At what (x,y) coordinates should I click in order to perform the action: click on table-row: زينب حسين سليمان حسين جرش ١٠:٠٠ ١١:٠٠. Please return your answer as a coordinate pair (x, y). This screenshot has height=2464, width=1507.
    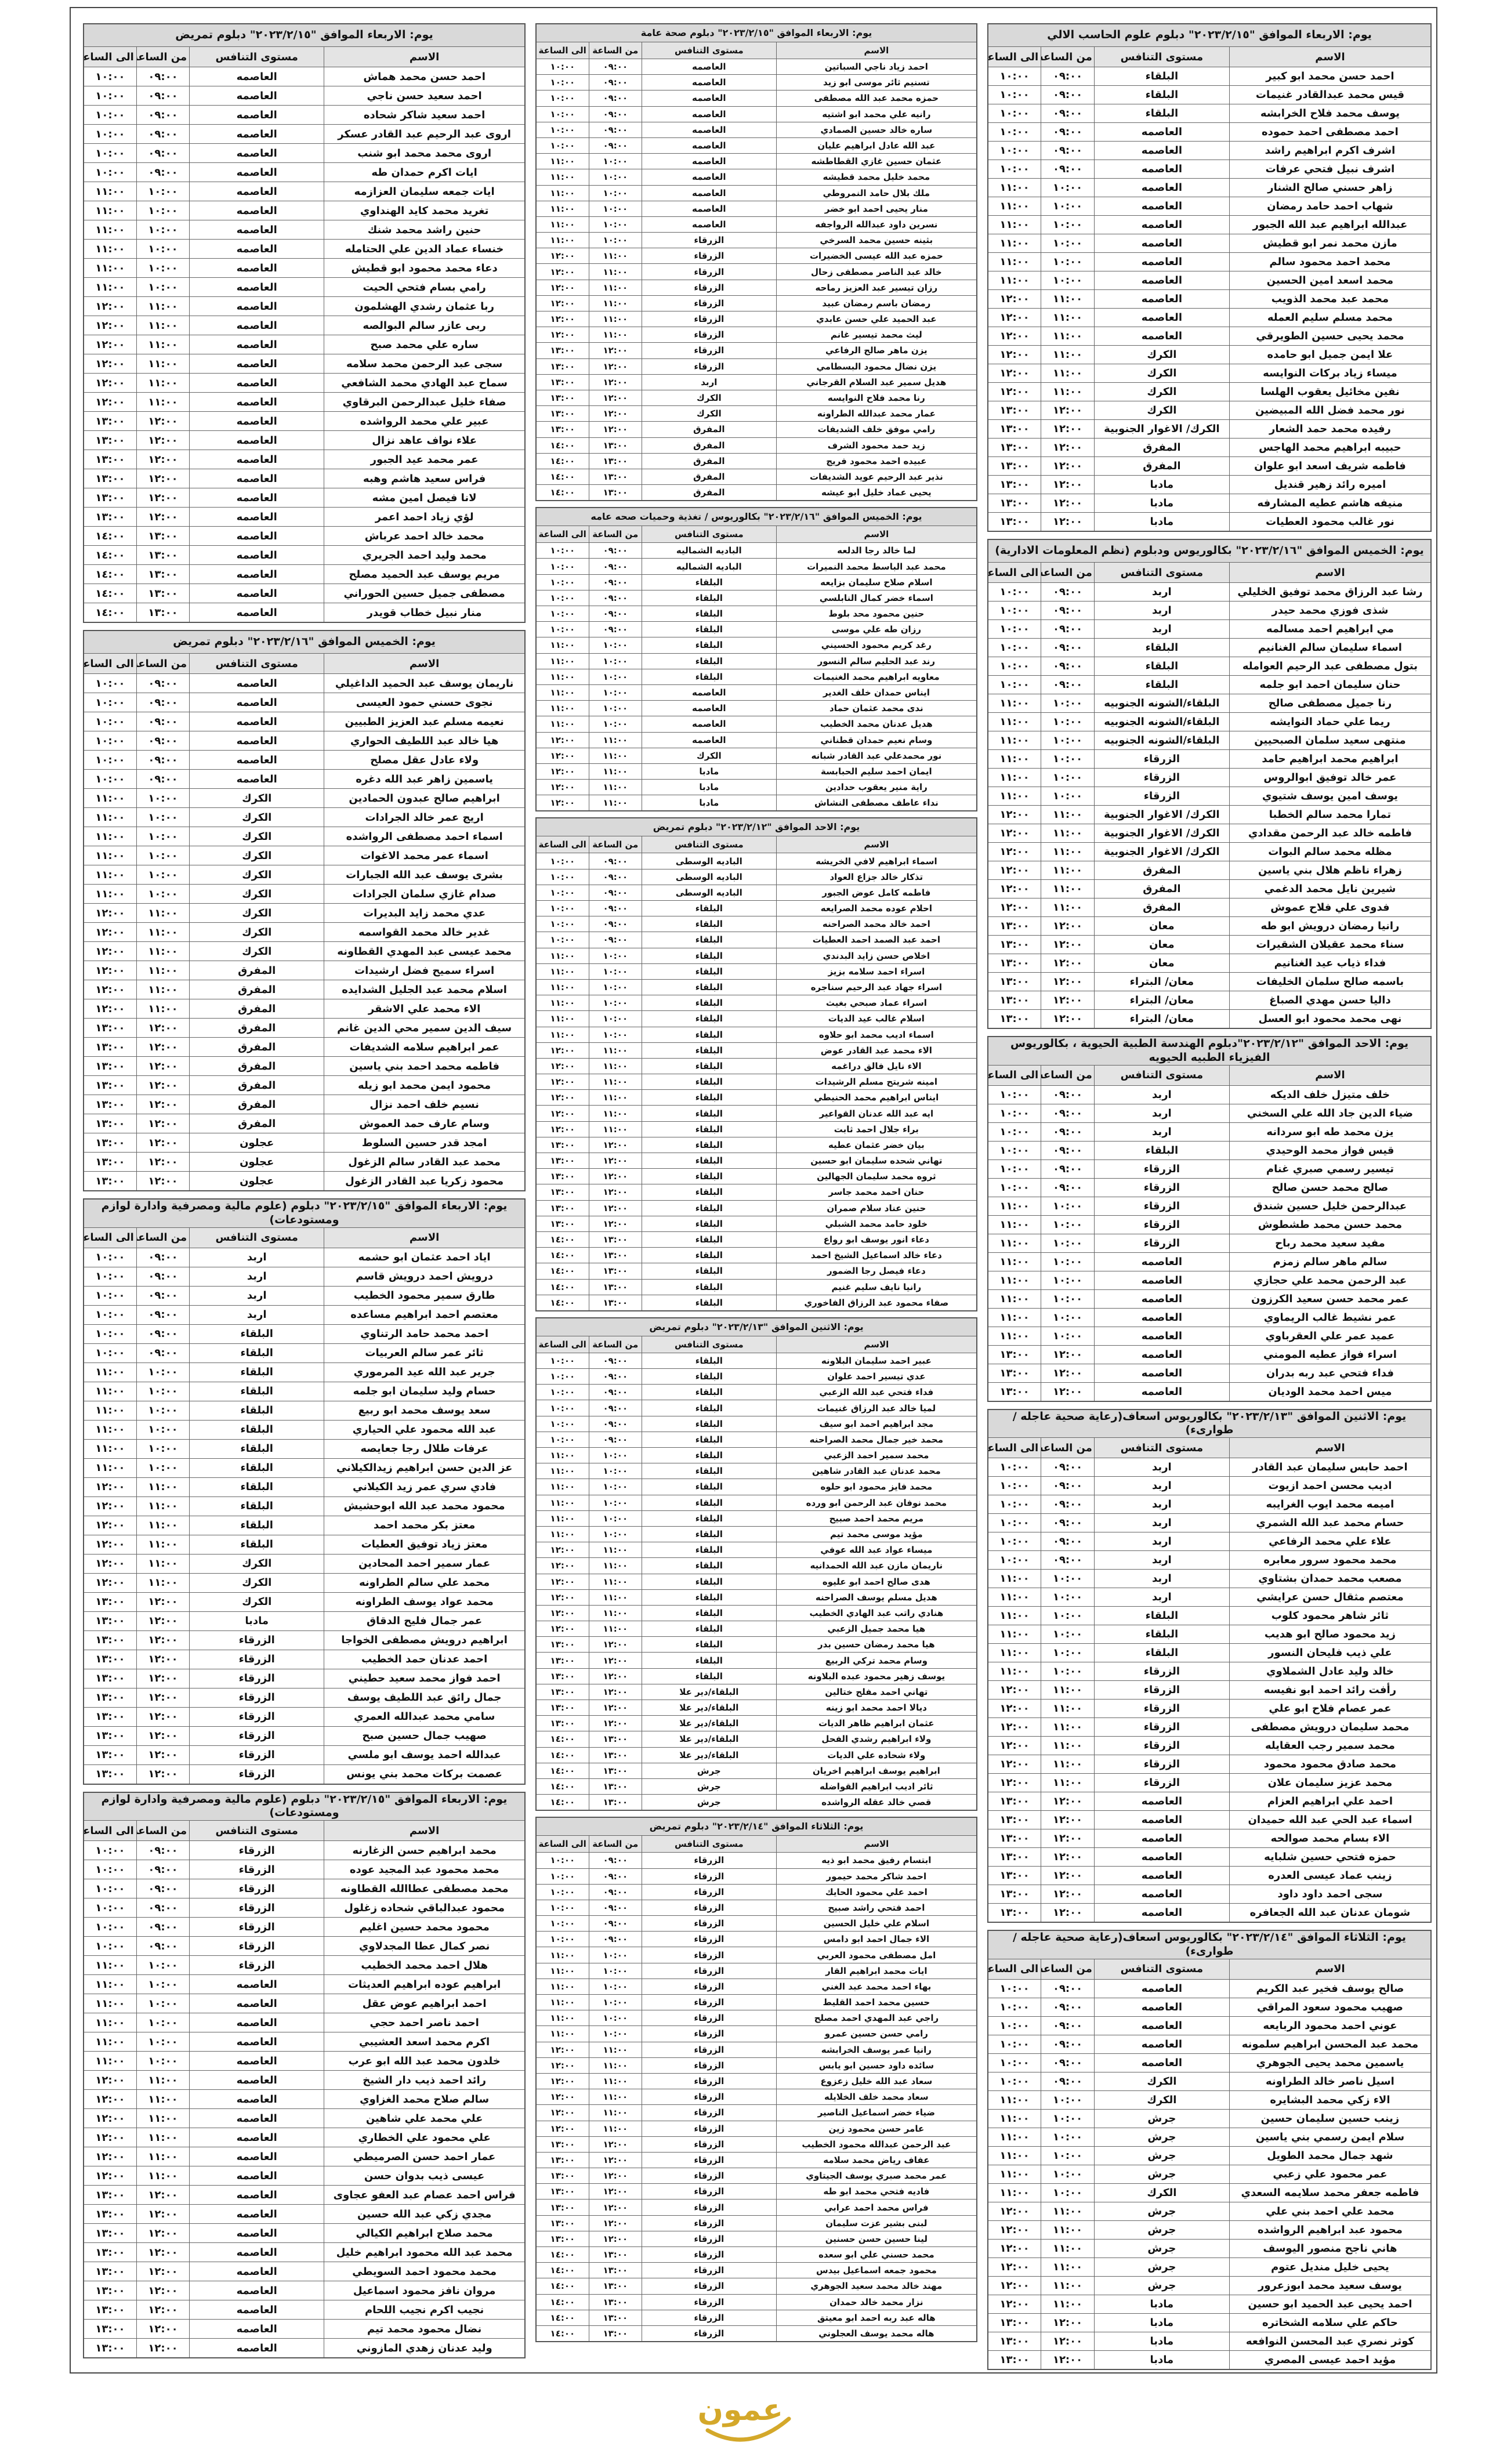
    Looking at the image, I should click on (1209, 2118).